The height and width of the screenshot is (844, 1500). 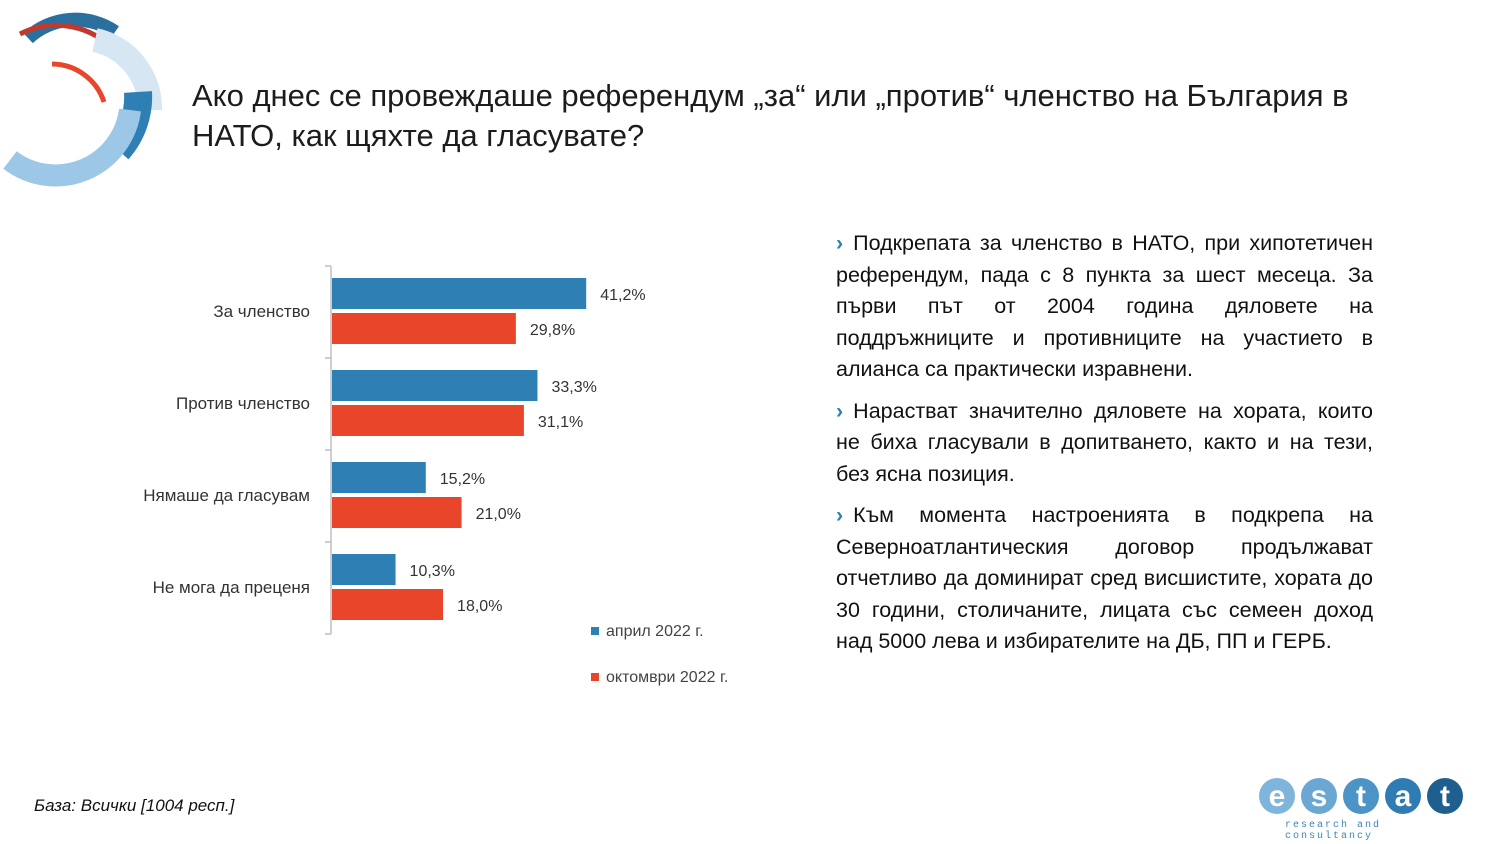 I want to click on category-label: Не мога да преценя, so click(x=231, y=587).